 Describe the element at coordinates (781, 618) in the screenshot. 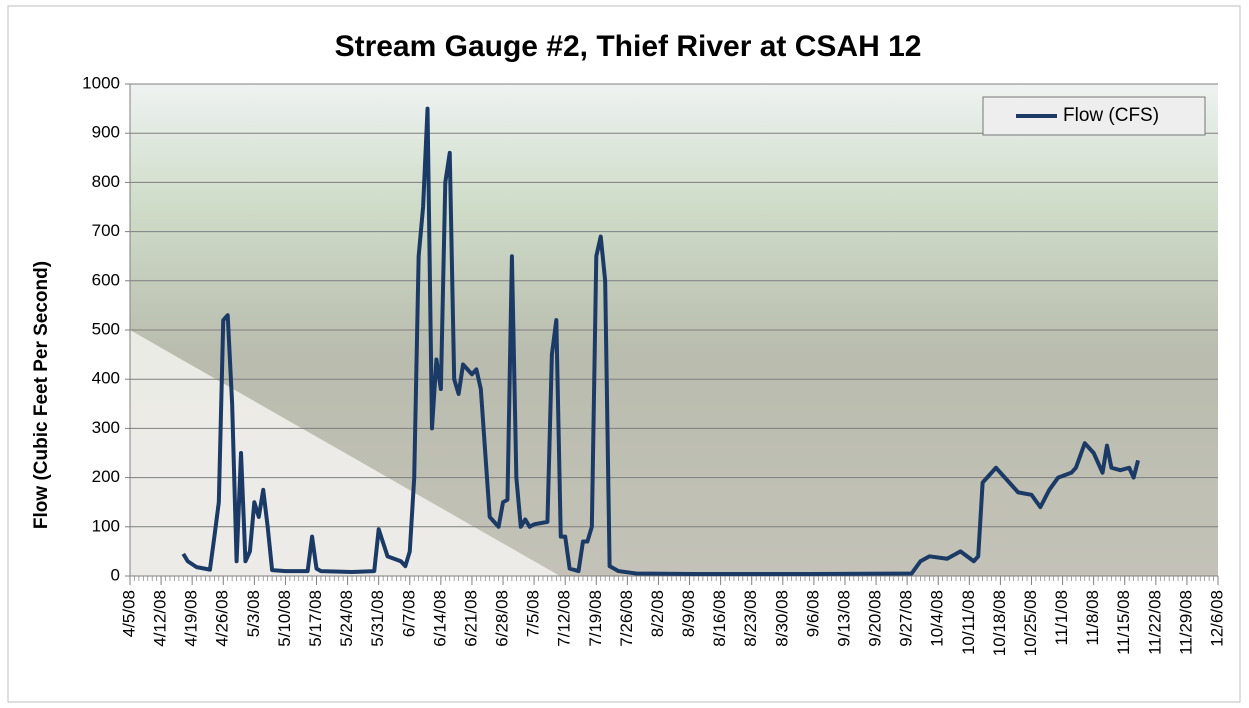

I see `x-tick-label: 8/30/08` at that location.